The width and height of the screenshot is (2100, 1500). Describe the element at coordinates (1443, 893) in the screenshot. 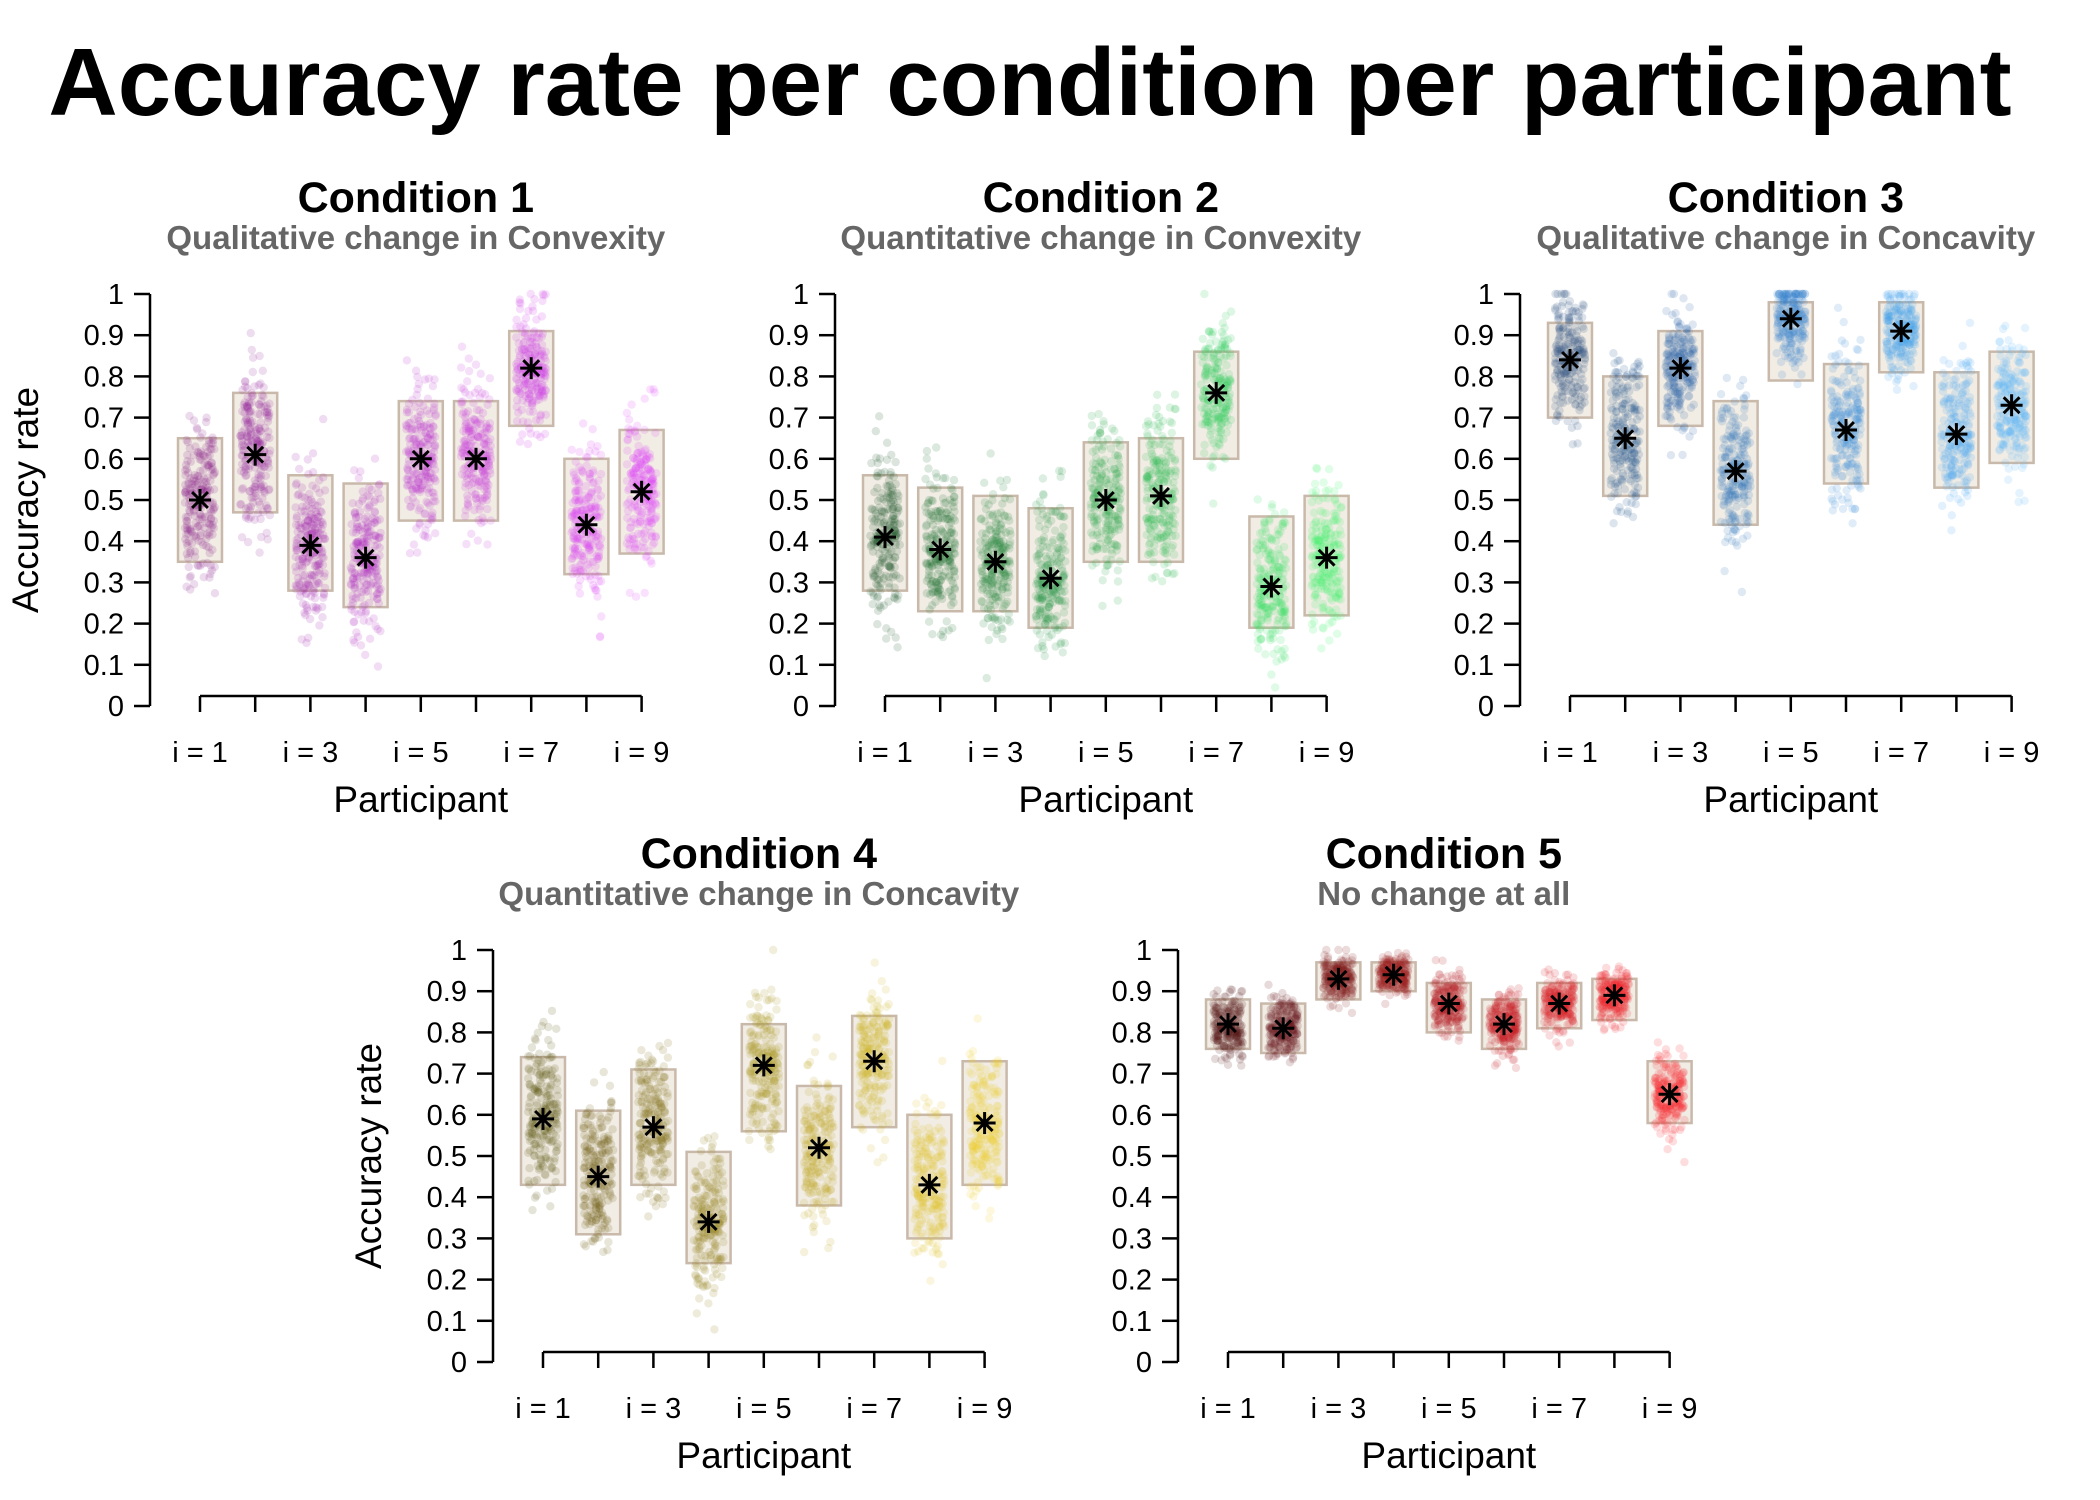

I see `panel-subtitle: No change at all` at that location.